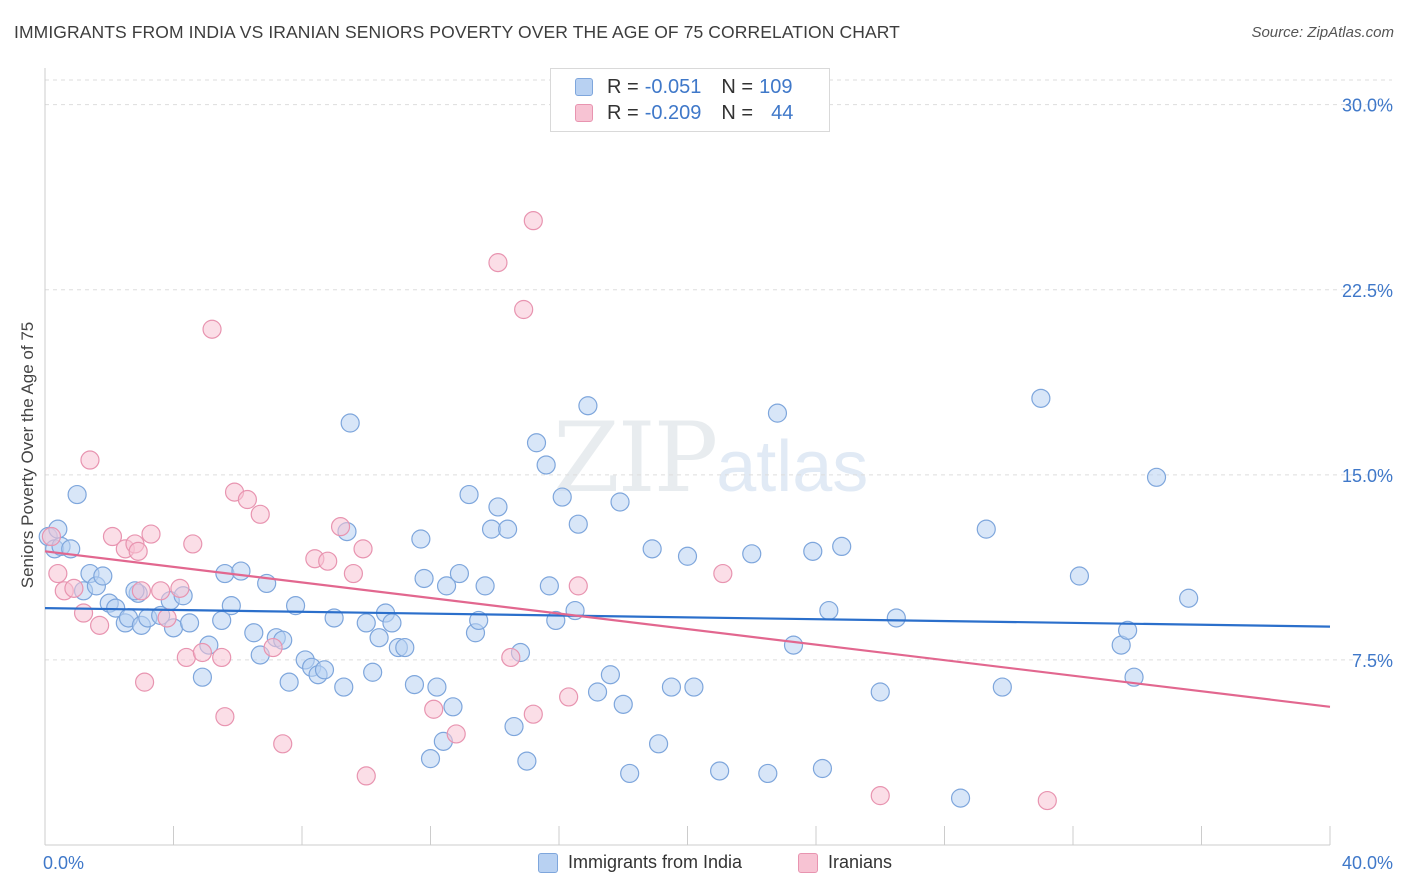 The image size is (1406, 892). I want to click on legend-n-value: 44, so click(782, 112).